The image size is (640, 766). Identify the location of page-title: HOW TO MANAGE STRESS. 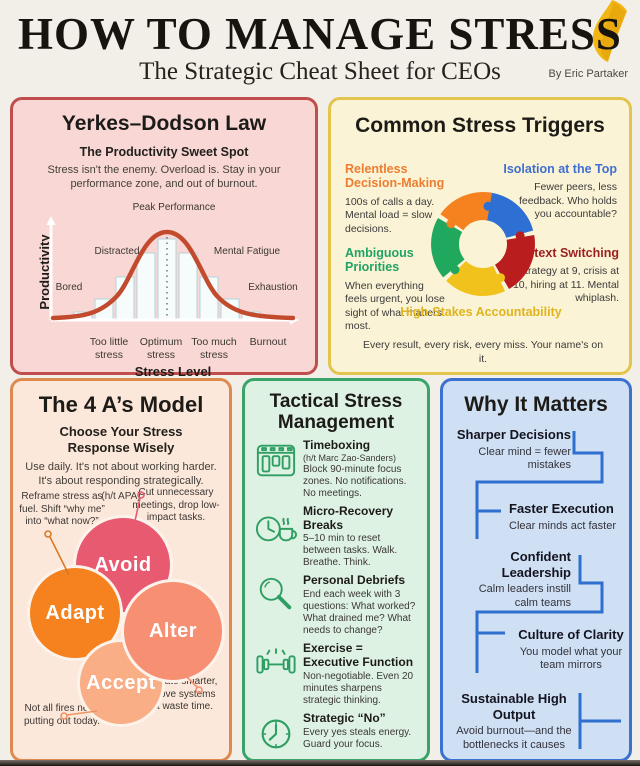
(320, 34).